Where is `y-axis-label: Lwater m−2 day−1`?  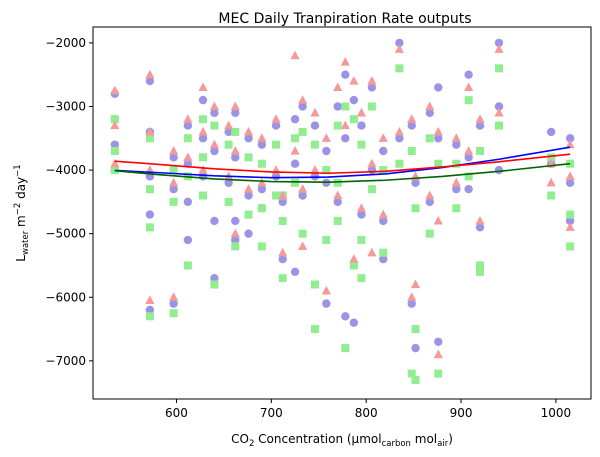
y-axis-label: Lwater m−2 day−1 is located at coordinates (22, 212).